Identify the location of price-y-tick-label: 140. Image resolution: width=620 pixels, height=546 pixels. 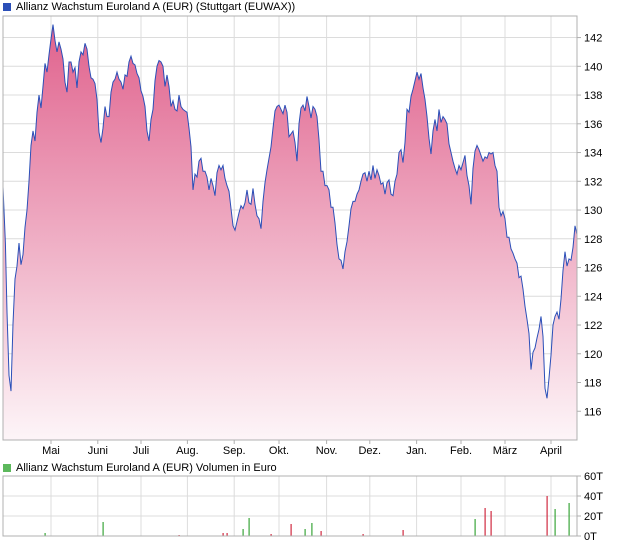
(593, 67).